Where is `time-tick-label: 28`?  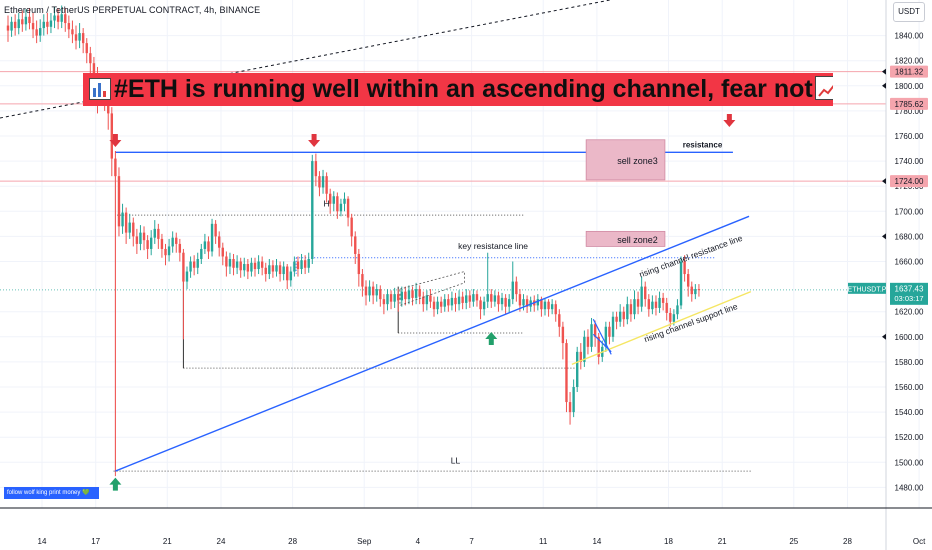
time-tick-label: 28 is located at coordinates (292, 541).